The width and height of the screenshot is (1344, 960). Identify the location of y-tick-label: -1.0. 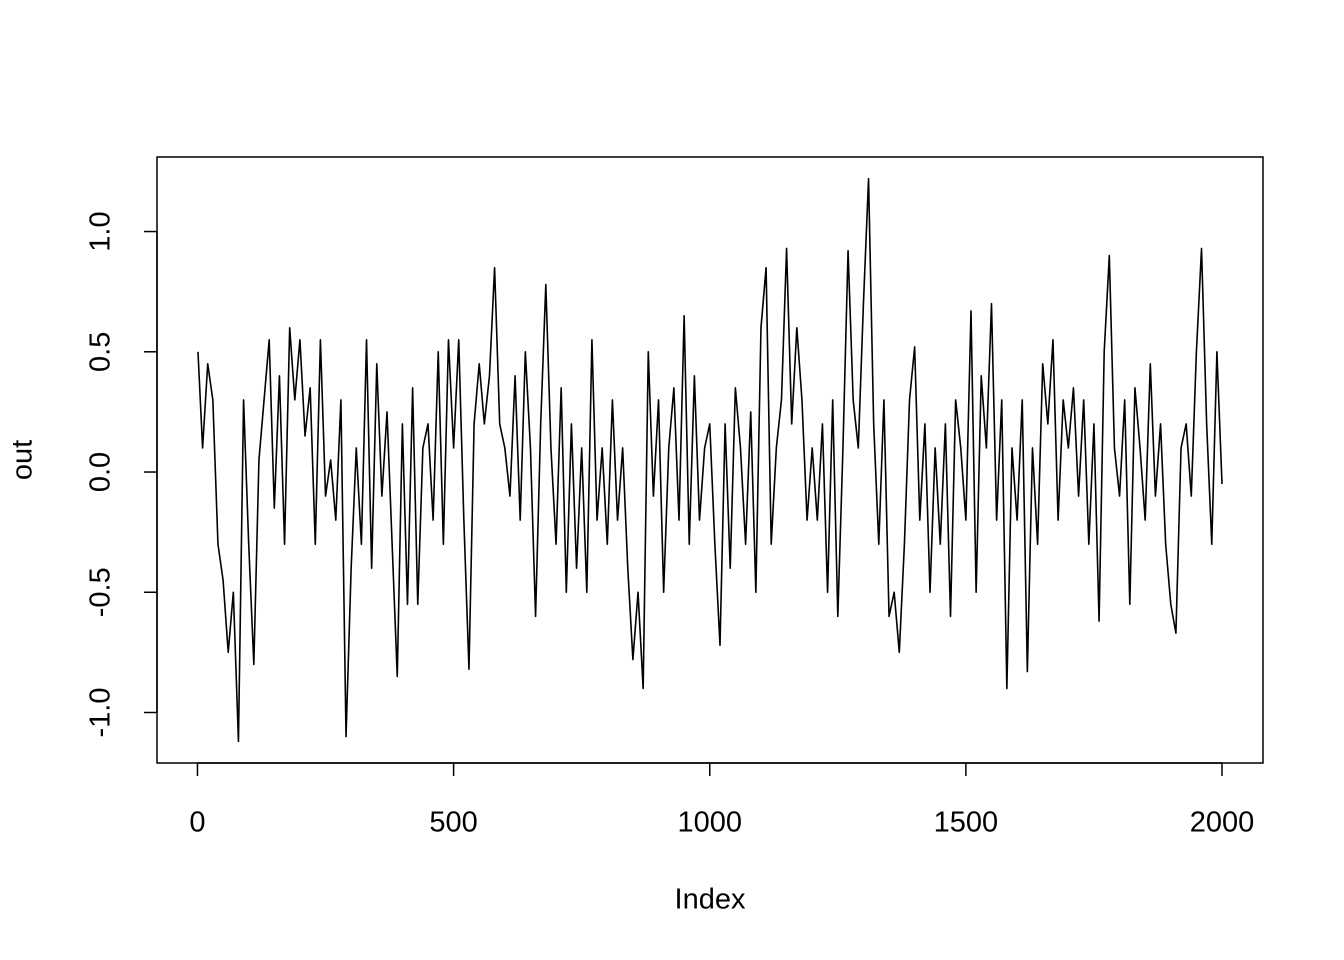
(101, 713).